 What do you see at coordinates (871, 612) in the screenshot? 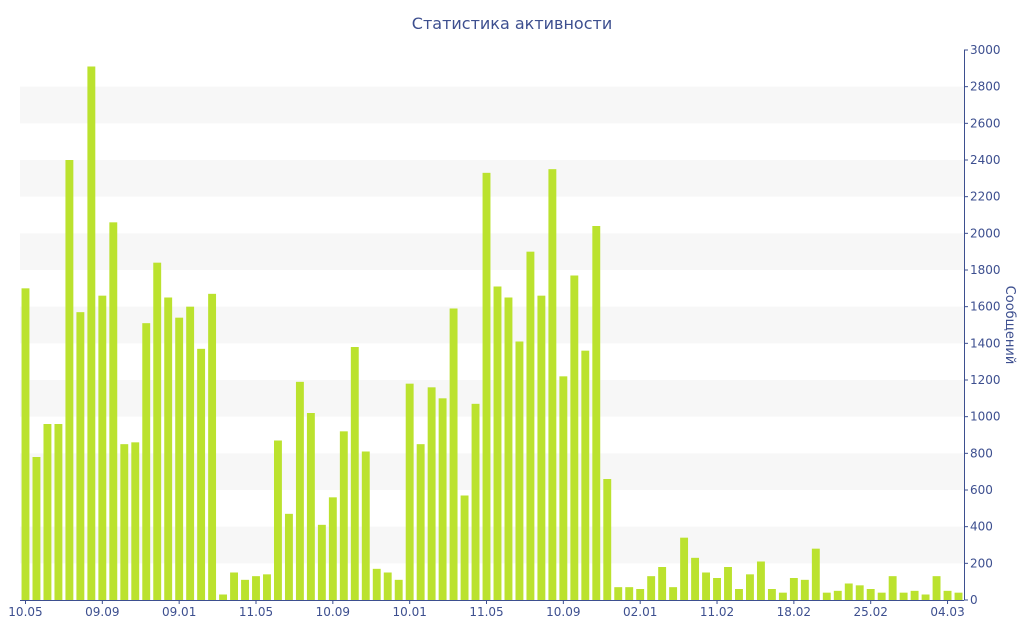
I see `x-tick-label: 25.02` at bounding box center [871, 612].